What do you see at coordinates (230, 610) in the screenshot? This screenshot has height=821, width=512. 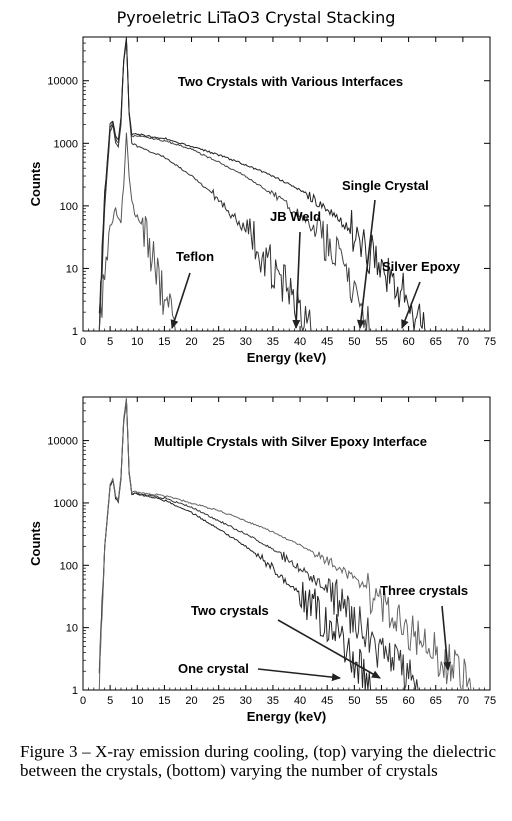 I see `annotation-label: Two crystals` at bounding box center [230, 610].